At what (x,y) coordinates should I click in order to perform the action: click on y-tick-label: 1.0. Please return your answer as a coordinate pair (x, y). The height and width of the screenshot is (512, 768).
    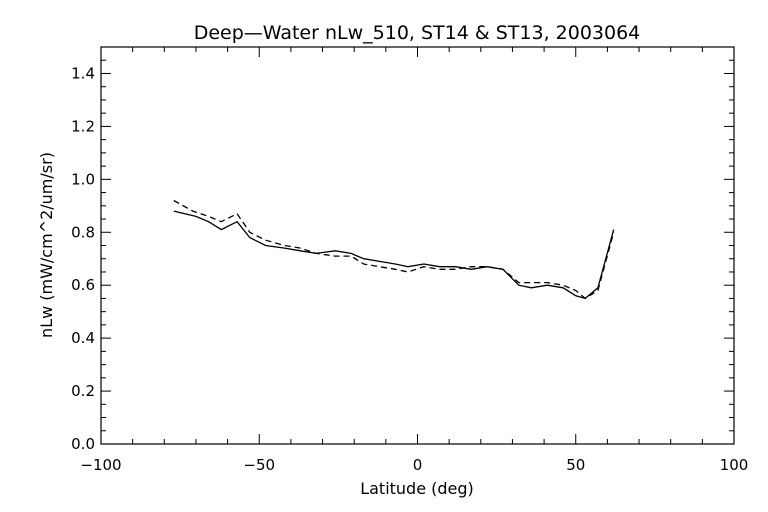
    Looking at the image, I should click on (83, 179).